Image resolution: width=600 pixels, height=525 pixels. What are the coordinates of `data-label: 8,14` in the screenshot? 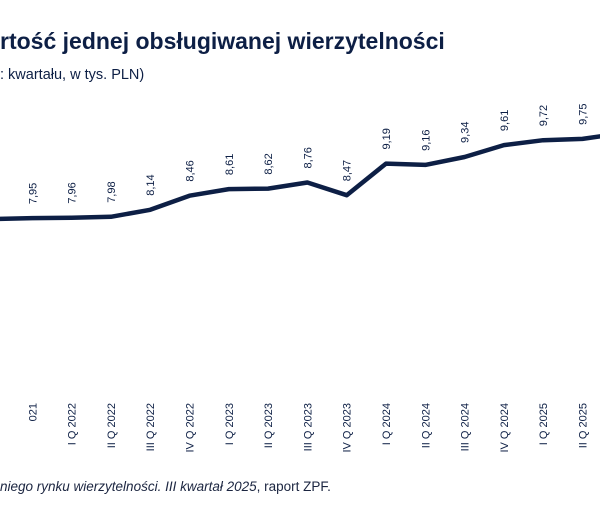 It's located at (151, 184).